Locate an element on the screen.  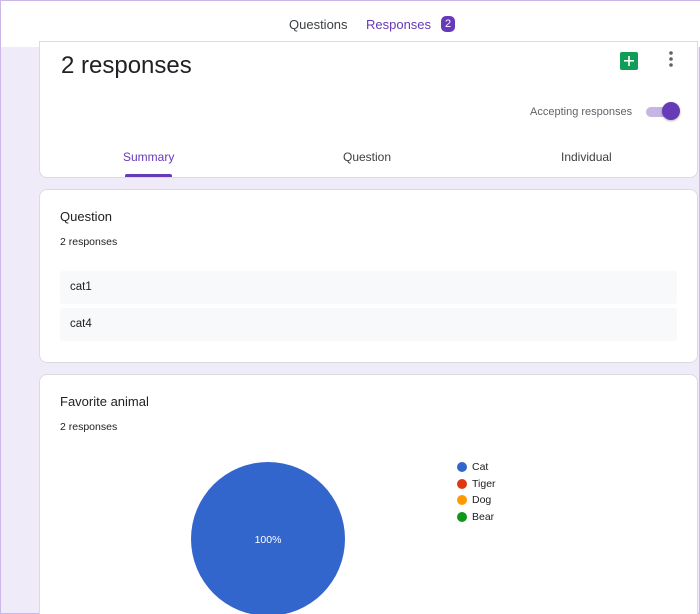
tab-questions: Questions is located at coordinates (318, 24).